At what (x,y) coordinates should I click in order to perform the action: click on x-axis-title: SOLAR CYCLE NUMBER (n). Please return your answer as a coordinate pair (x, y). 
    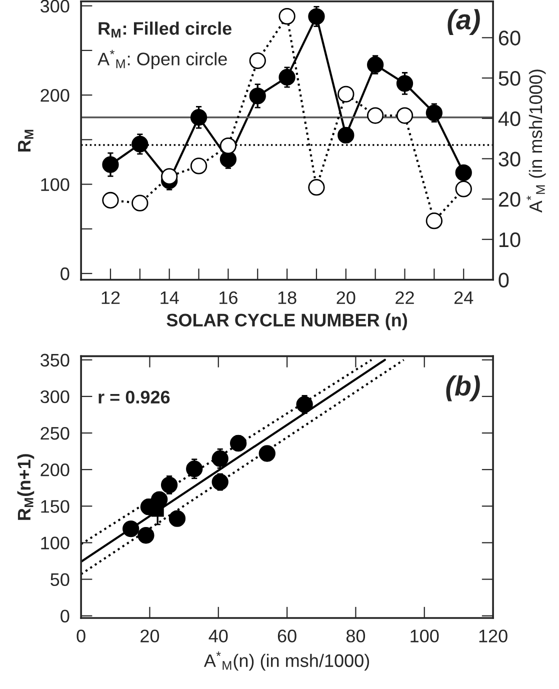
    Looking at the image, I should click on (287, 321).